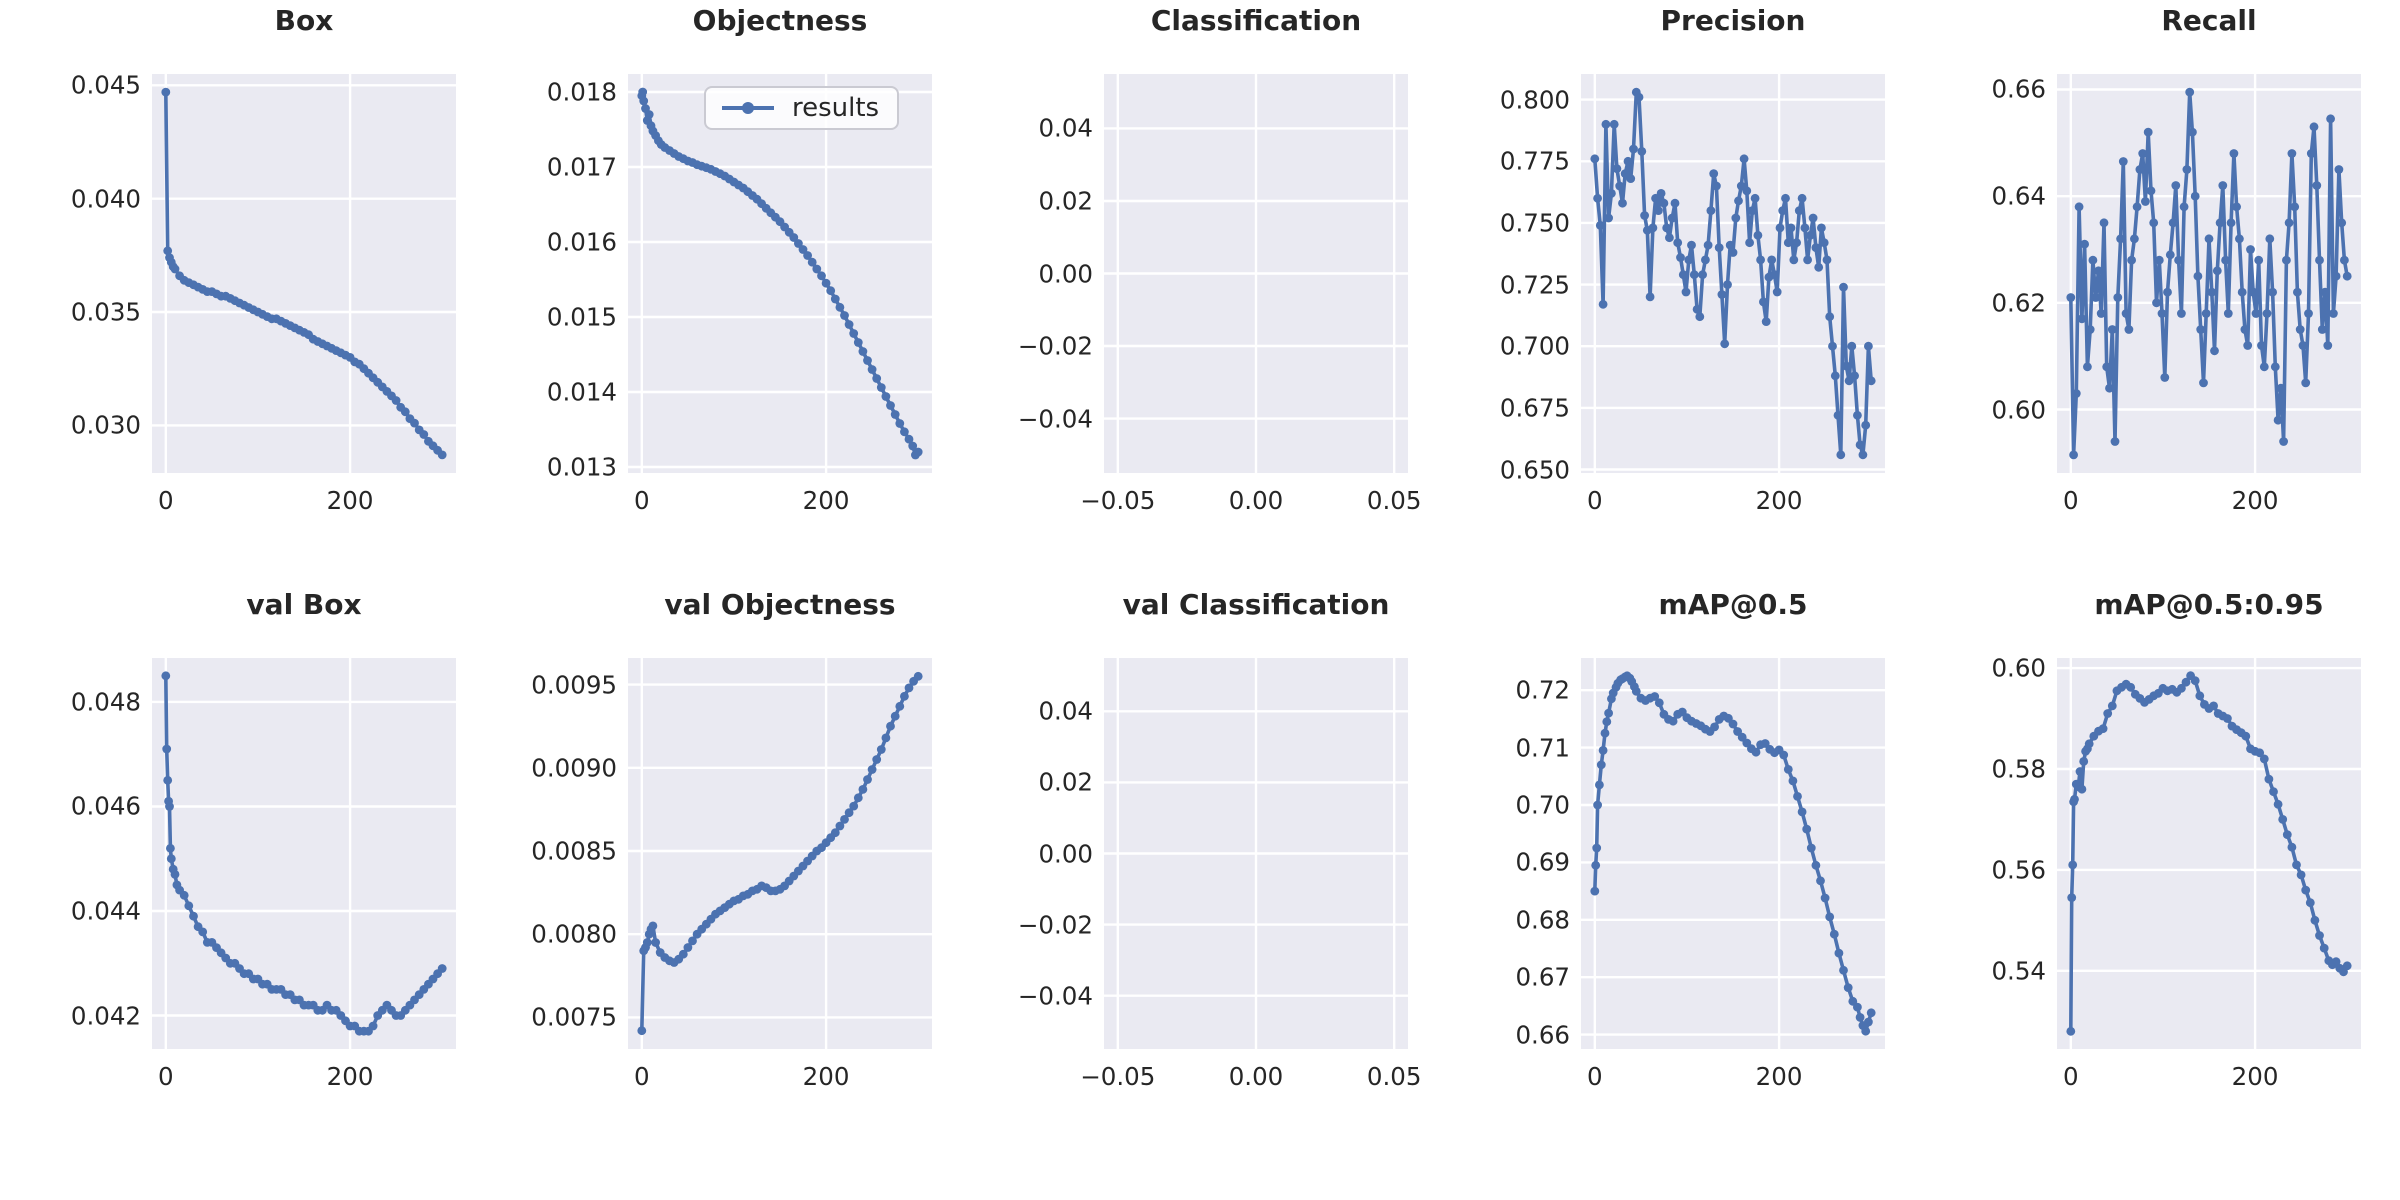 Image resolution: width=2400 pixels, height=1200 pixels. I want to click on y-tick-label: 0.018, so click(581, 92).